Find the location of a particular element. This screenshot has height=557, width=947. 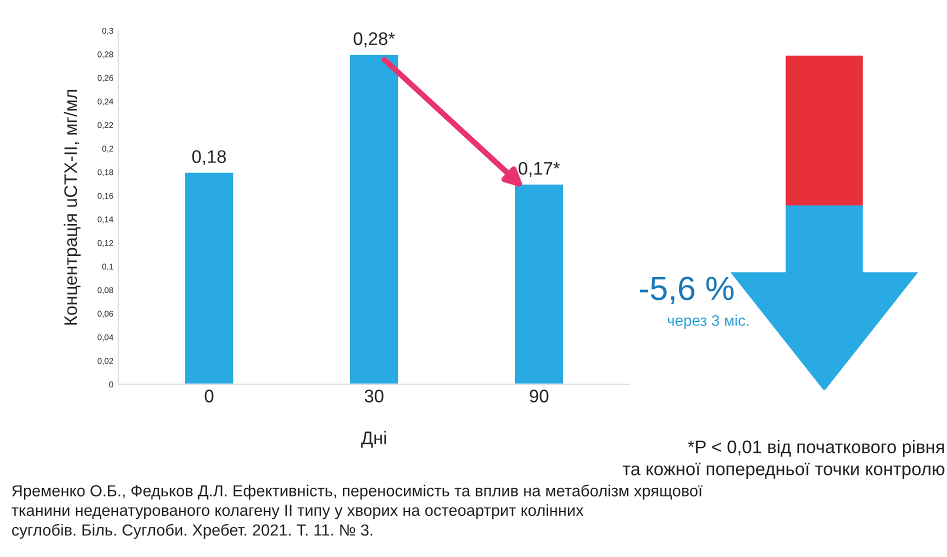

y-tick-label: 0,16 is located at coordinates (106, 196).